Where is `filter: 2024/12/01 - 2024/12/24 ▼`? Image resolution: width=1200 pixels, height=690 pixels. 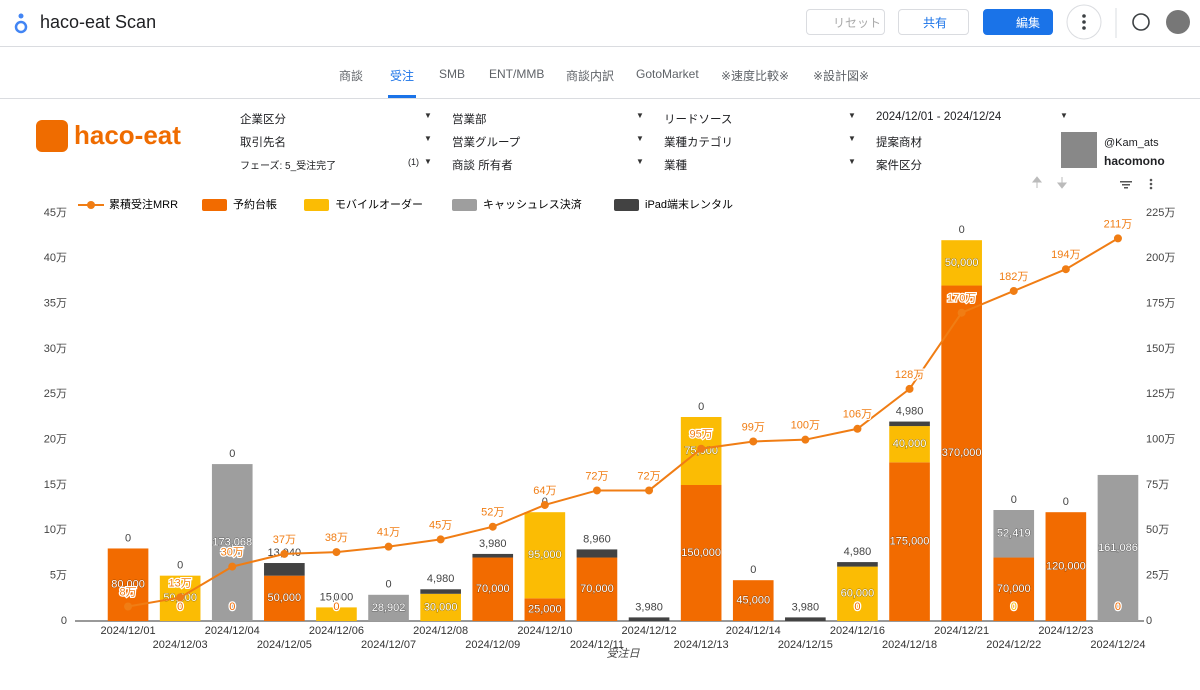 filter: 2024/12/01 - 2024/12/24 ▼ is located at coordinates (972, 119).